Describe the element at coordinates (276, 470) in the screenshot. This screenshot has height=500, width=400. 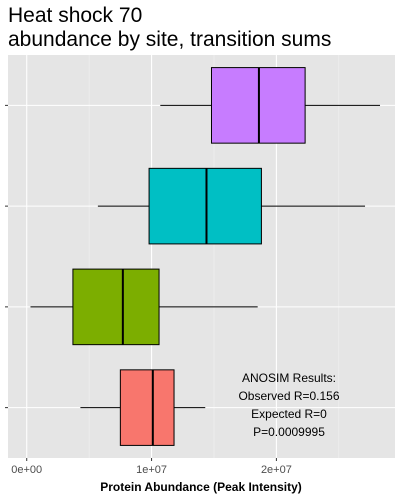
I see `x-tick-label: 2e+07` at that location.